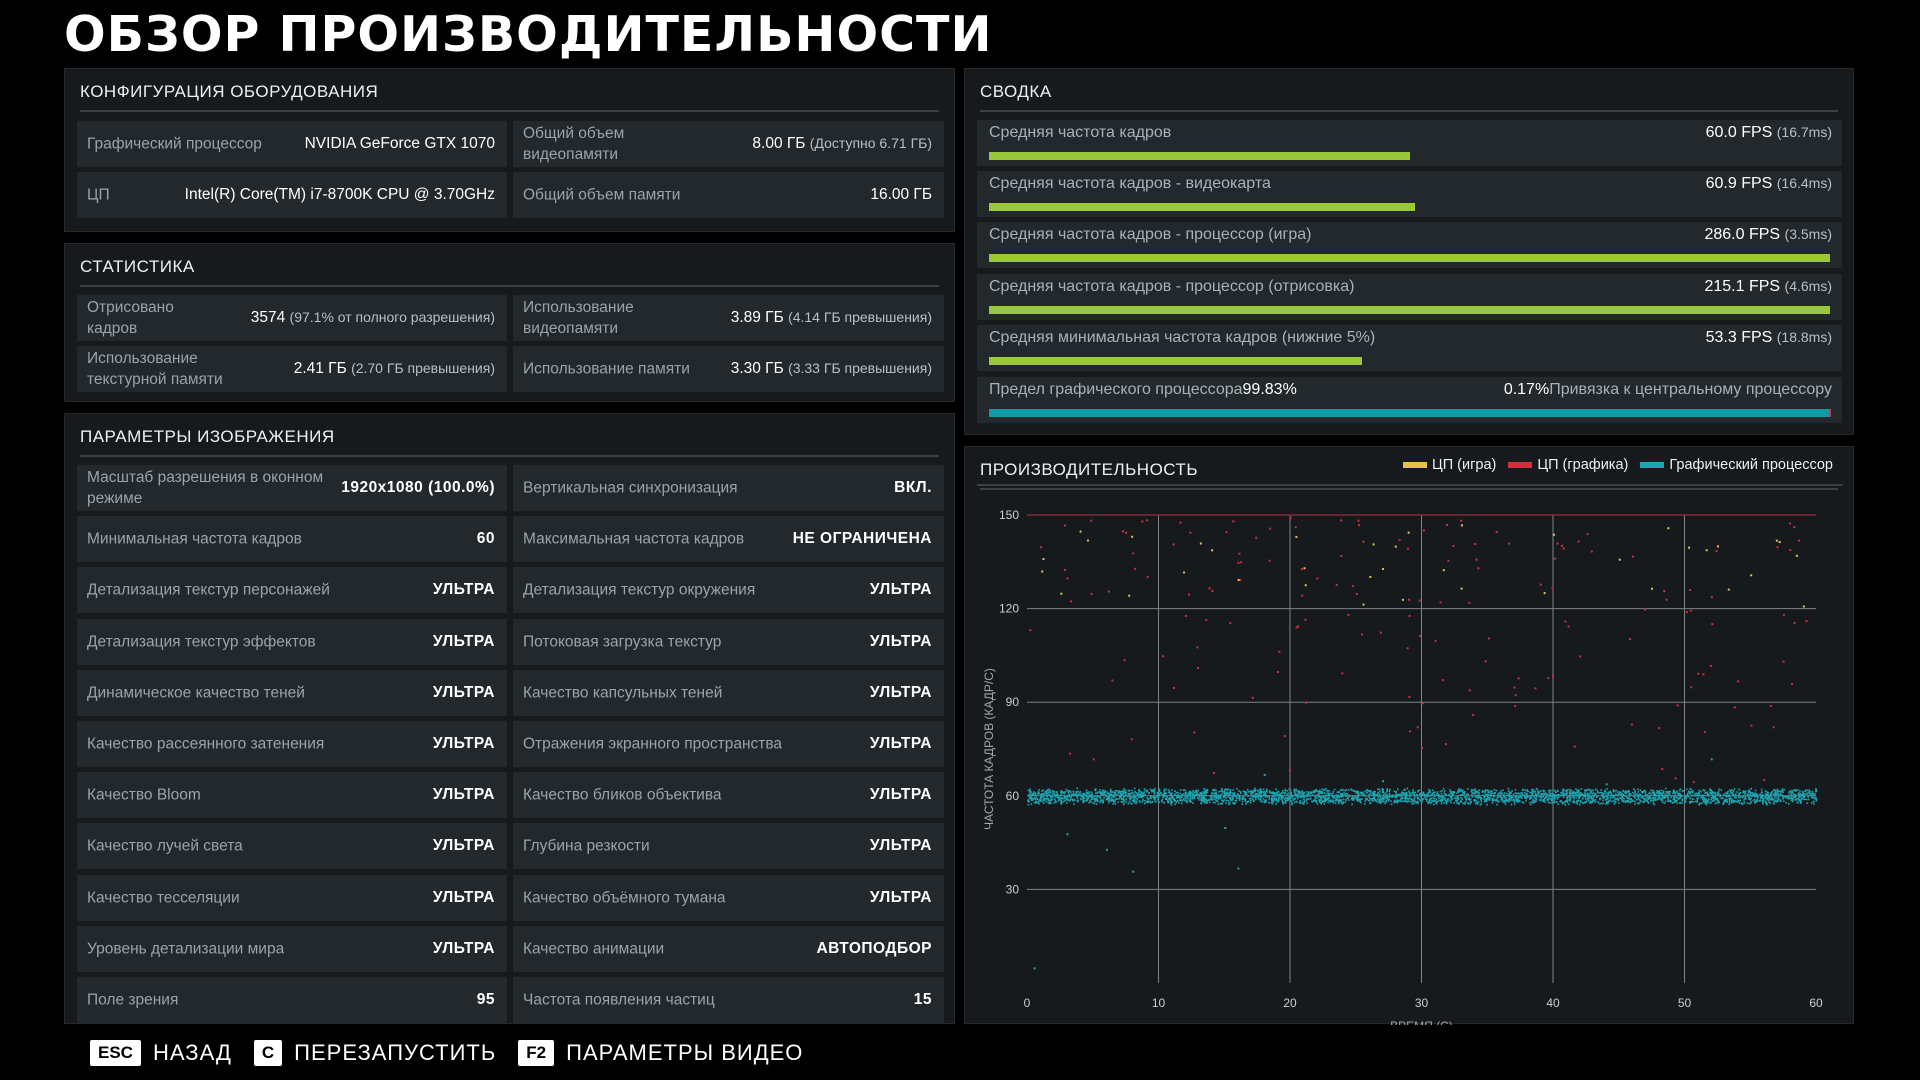 This screenshot has height=1080, width=1920. What do you see at coordinates (161, 1053) in the screenshot?
I see `footer-action-0: ESC НАЗАД` at bounding box center [161, 1053].